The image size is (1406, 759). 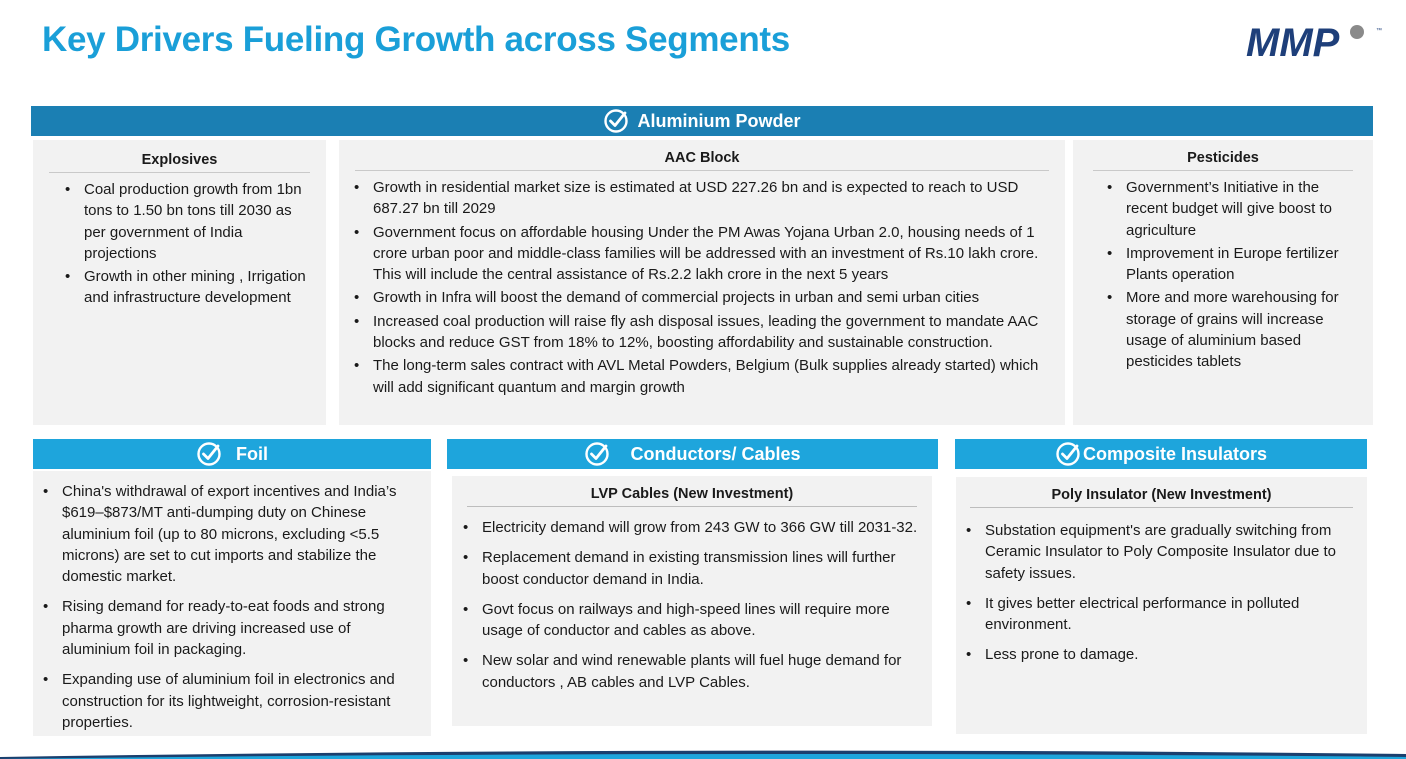 What do you see at coordinates (252, 453) in the screenshot?
I see `foil-label: Foil` at bounding box center [252, 453].